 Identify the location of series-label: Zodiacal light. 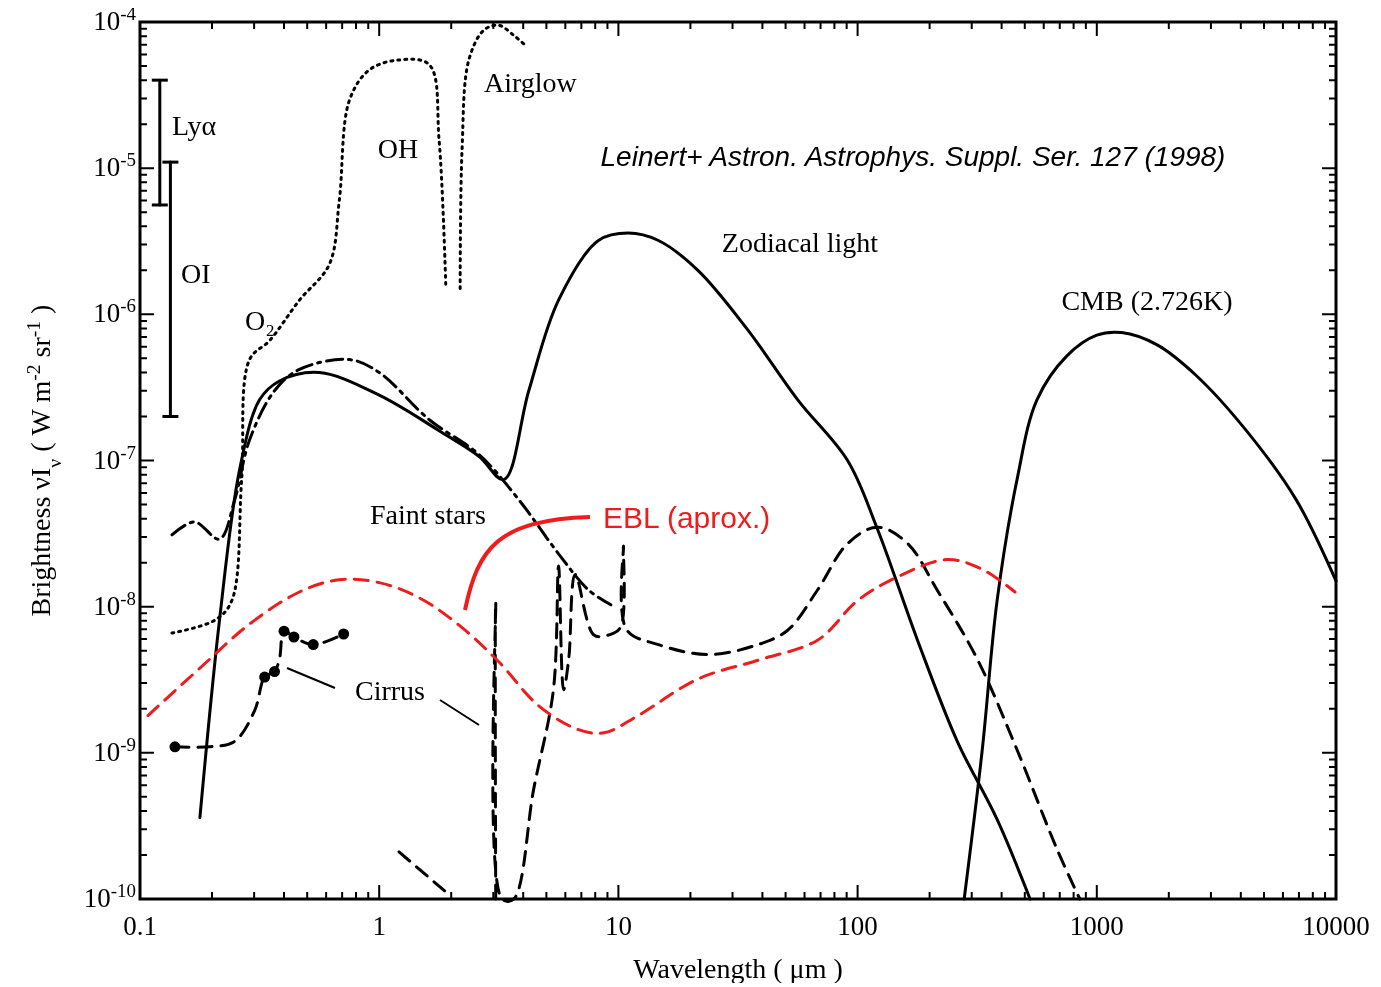
(800, 242).